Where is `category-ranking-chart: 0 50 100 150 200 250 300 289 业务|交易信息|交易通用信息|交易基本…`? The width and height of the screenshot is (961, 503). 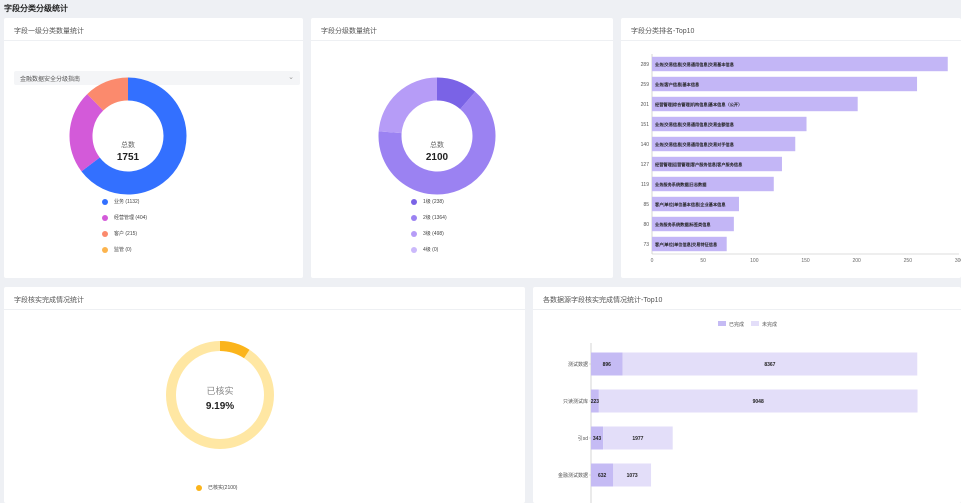 category-ranking-chart: 0 50 100 150 200 250 300 289 业务|交易信息|交易通用信息|交易基本… is located at coordinates (801, 159).